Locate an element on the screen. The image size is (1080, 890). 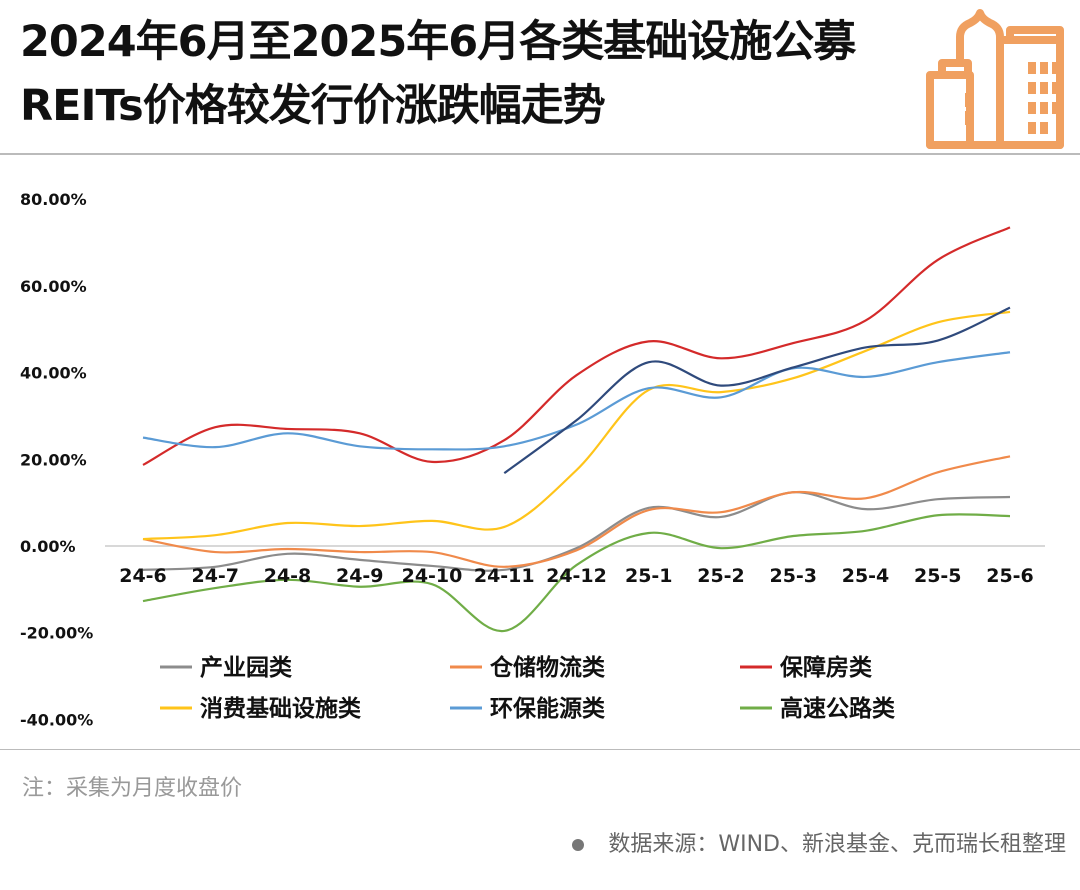
x-tick-label: 25-2 is located at coordinates (721, 576).